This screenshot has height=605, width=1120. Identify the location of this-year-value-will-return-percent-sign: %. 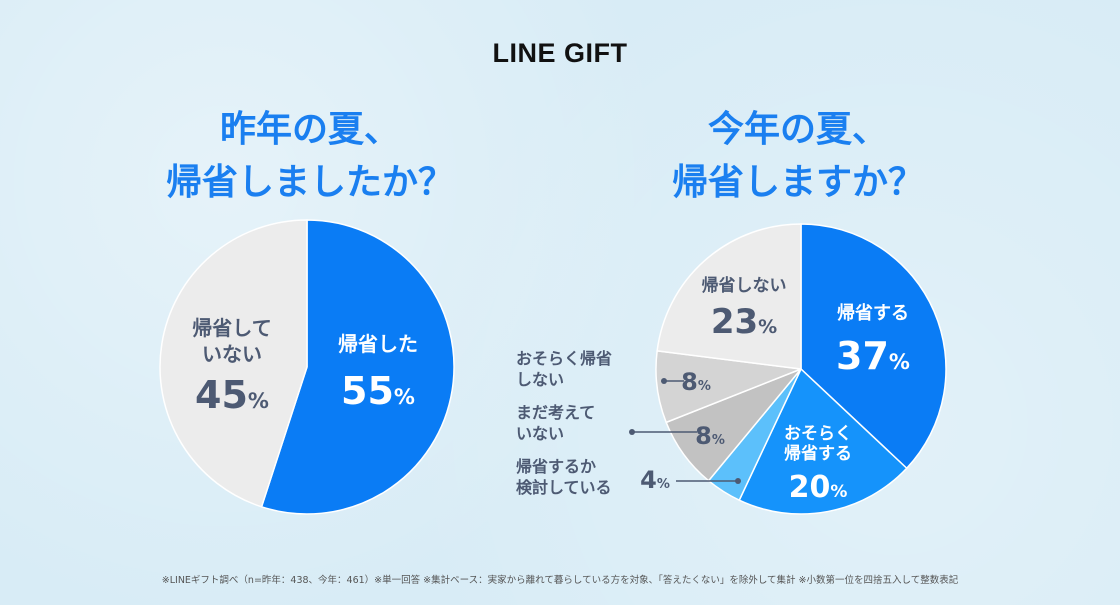
(899, 362).